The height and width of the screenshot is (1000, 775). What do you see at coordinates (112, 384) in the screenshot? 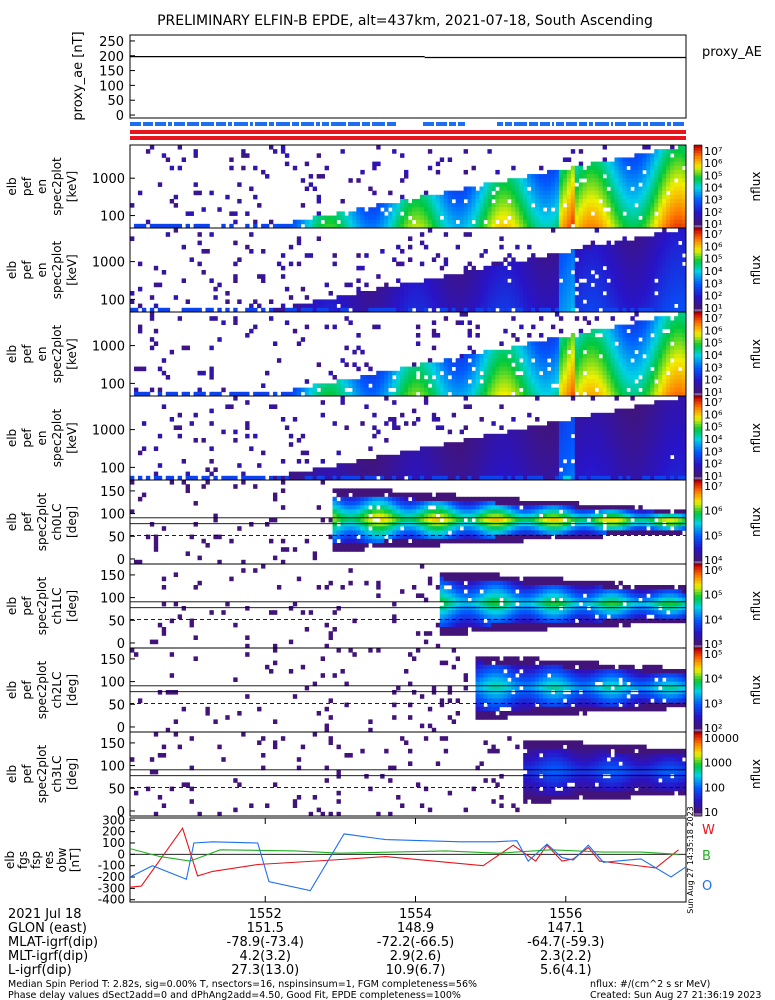
I see `y-tick-label: 100` at bounding box center [112, 384].